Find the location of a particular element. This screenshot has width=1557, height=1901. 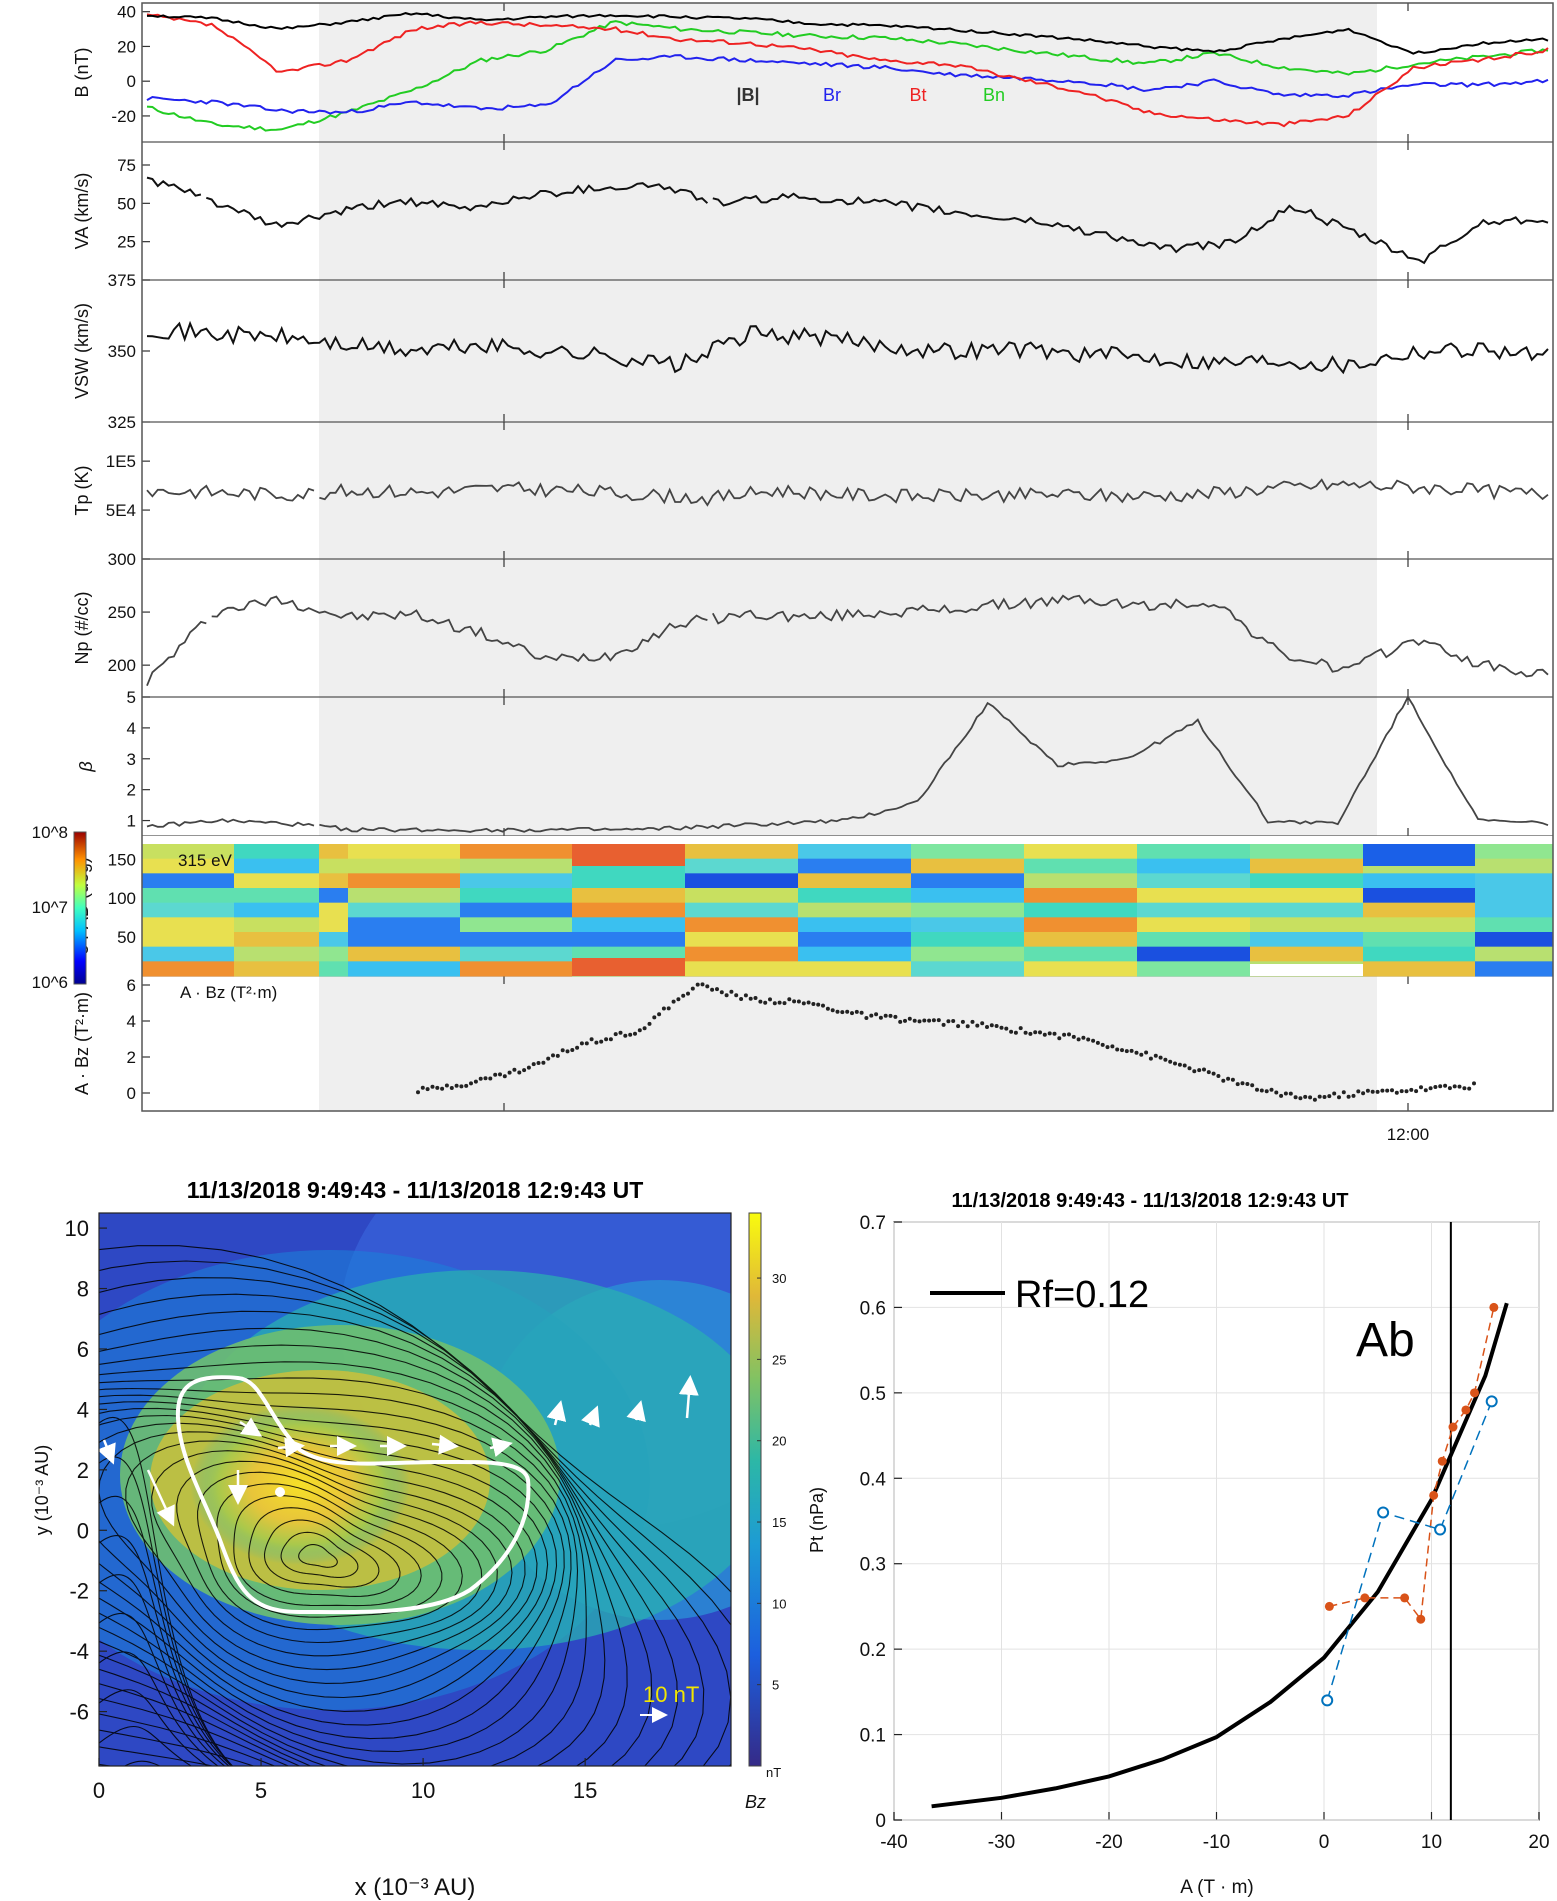

legend-label: Rf=0.12 is located at coordinates (1082, 1295).